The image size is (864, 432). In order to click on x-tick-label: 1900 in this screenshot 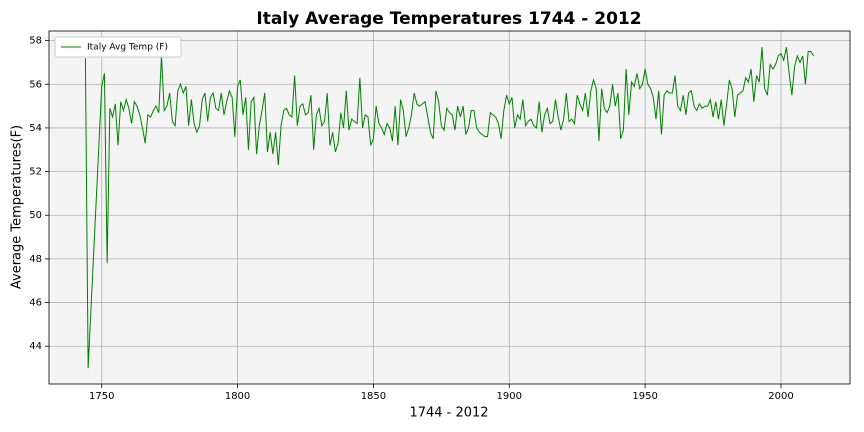, I will do `click(509, 396)`.